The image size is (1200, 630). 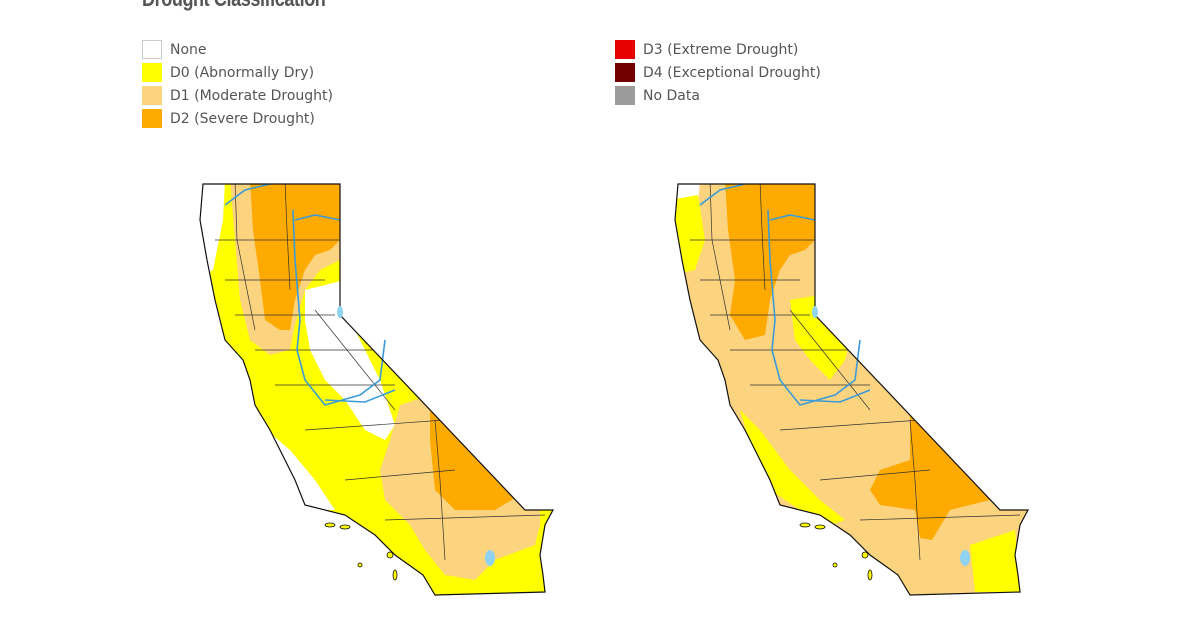 I want to click on swatch-d4, so click(x=625, y=72).